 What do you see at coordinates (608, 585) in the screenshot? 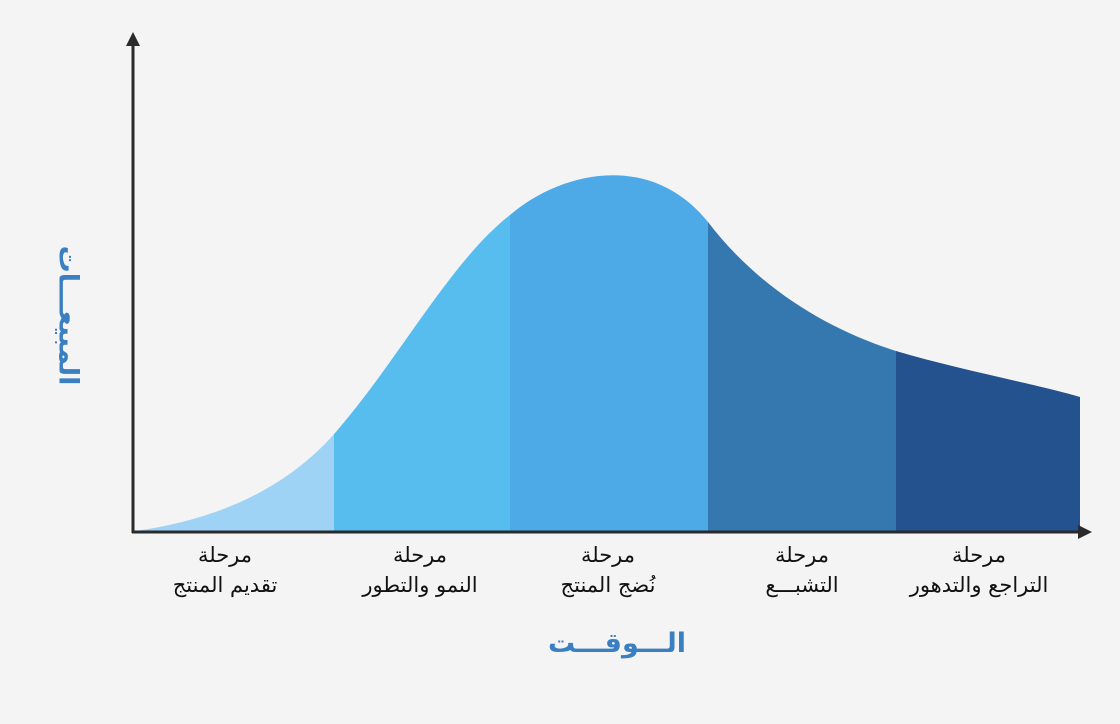
I see `stage-label-line2: نُضج المنتج` at bounding box center [608, 585].